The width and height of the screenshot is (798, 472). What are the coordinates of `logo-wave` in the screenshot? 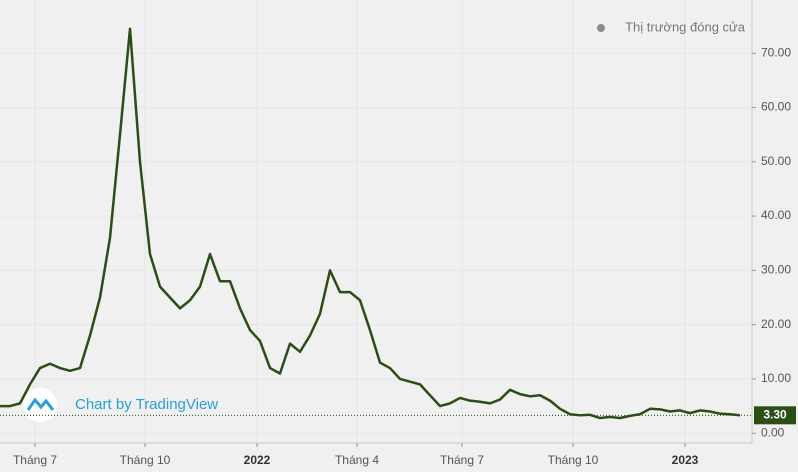 It's located at (40, 404).